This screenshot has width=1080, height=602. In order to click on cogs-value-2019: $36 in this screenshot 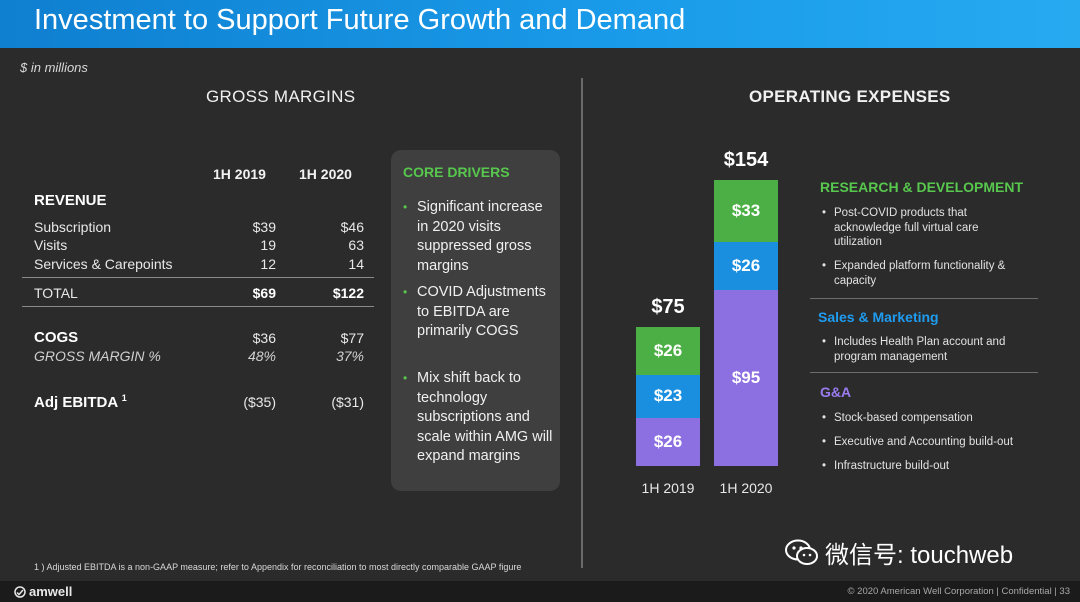, I will do `click(264, 338)`.